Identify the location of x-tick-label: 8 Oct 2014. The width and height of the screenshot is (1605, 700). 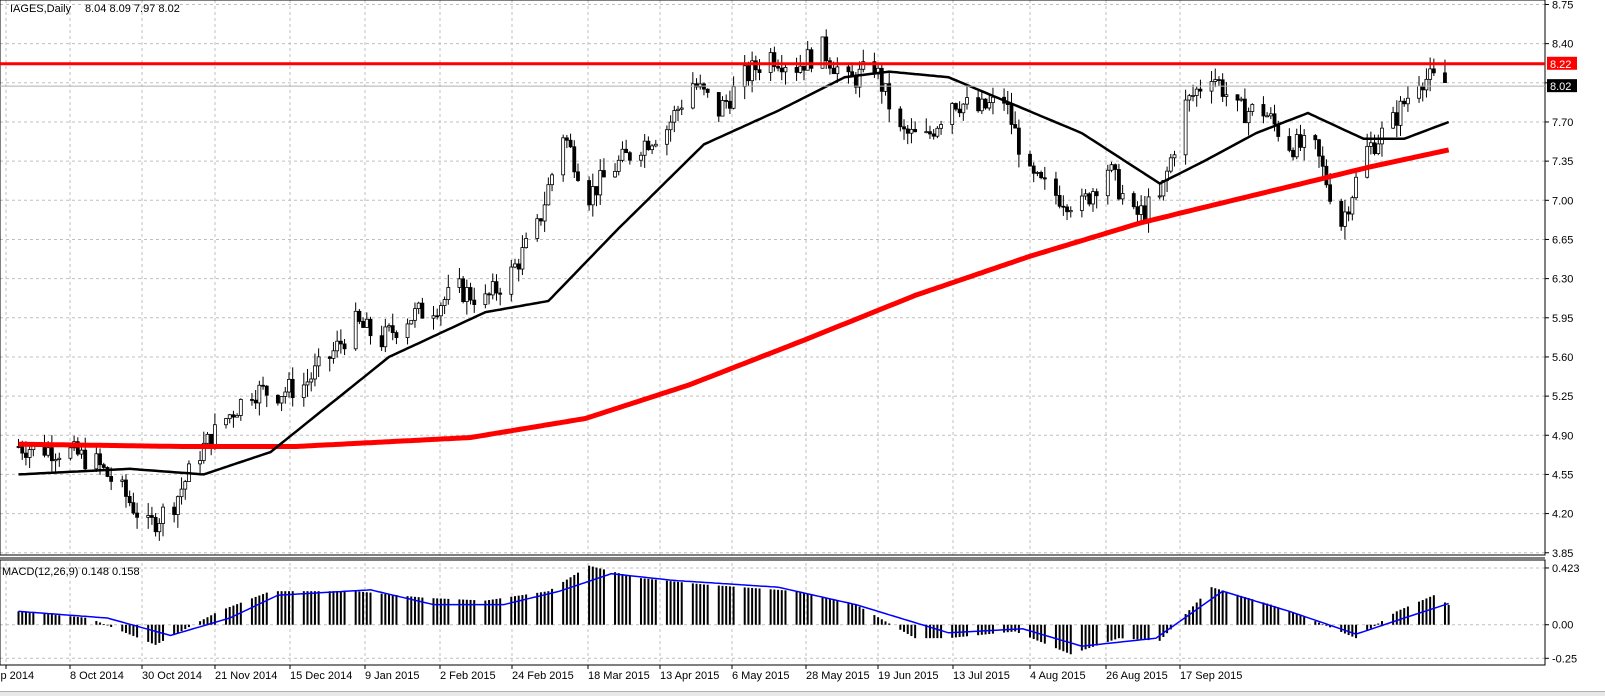
(97, 676).